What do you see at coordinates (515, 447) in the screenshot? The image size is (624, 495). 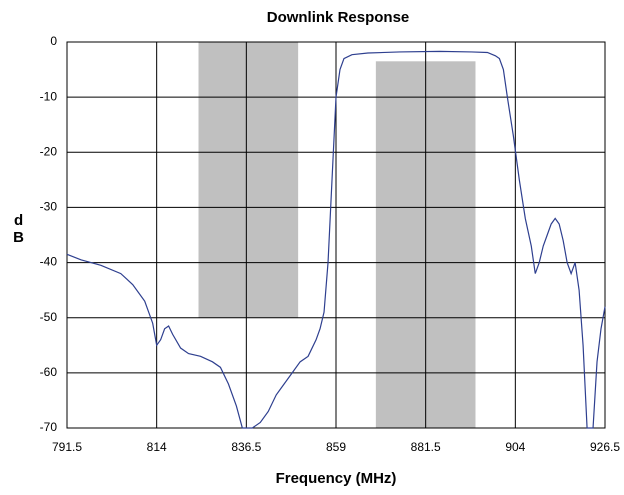 I see `x-tick-label: 904` at bounding box center [515, 447].